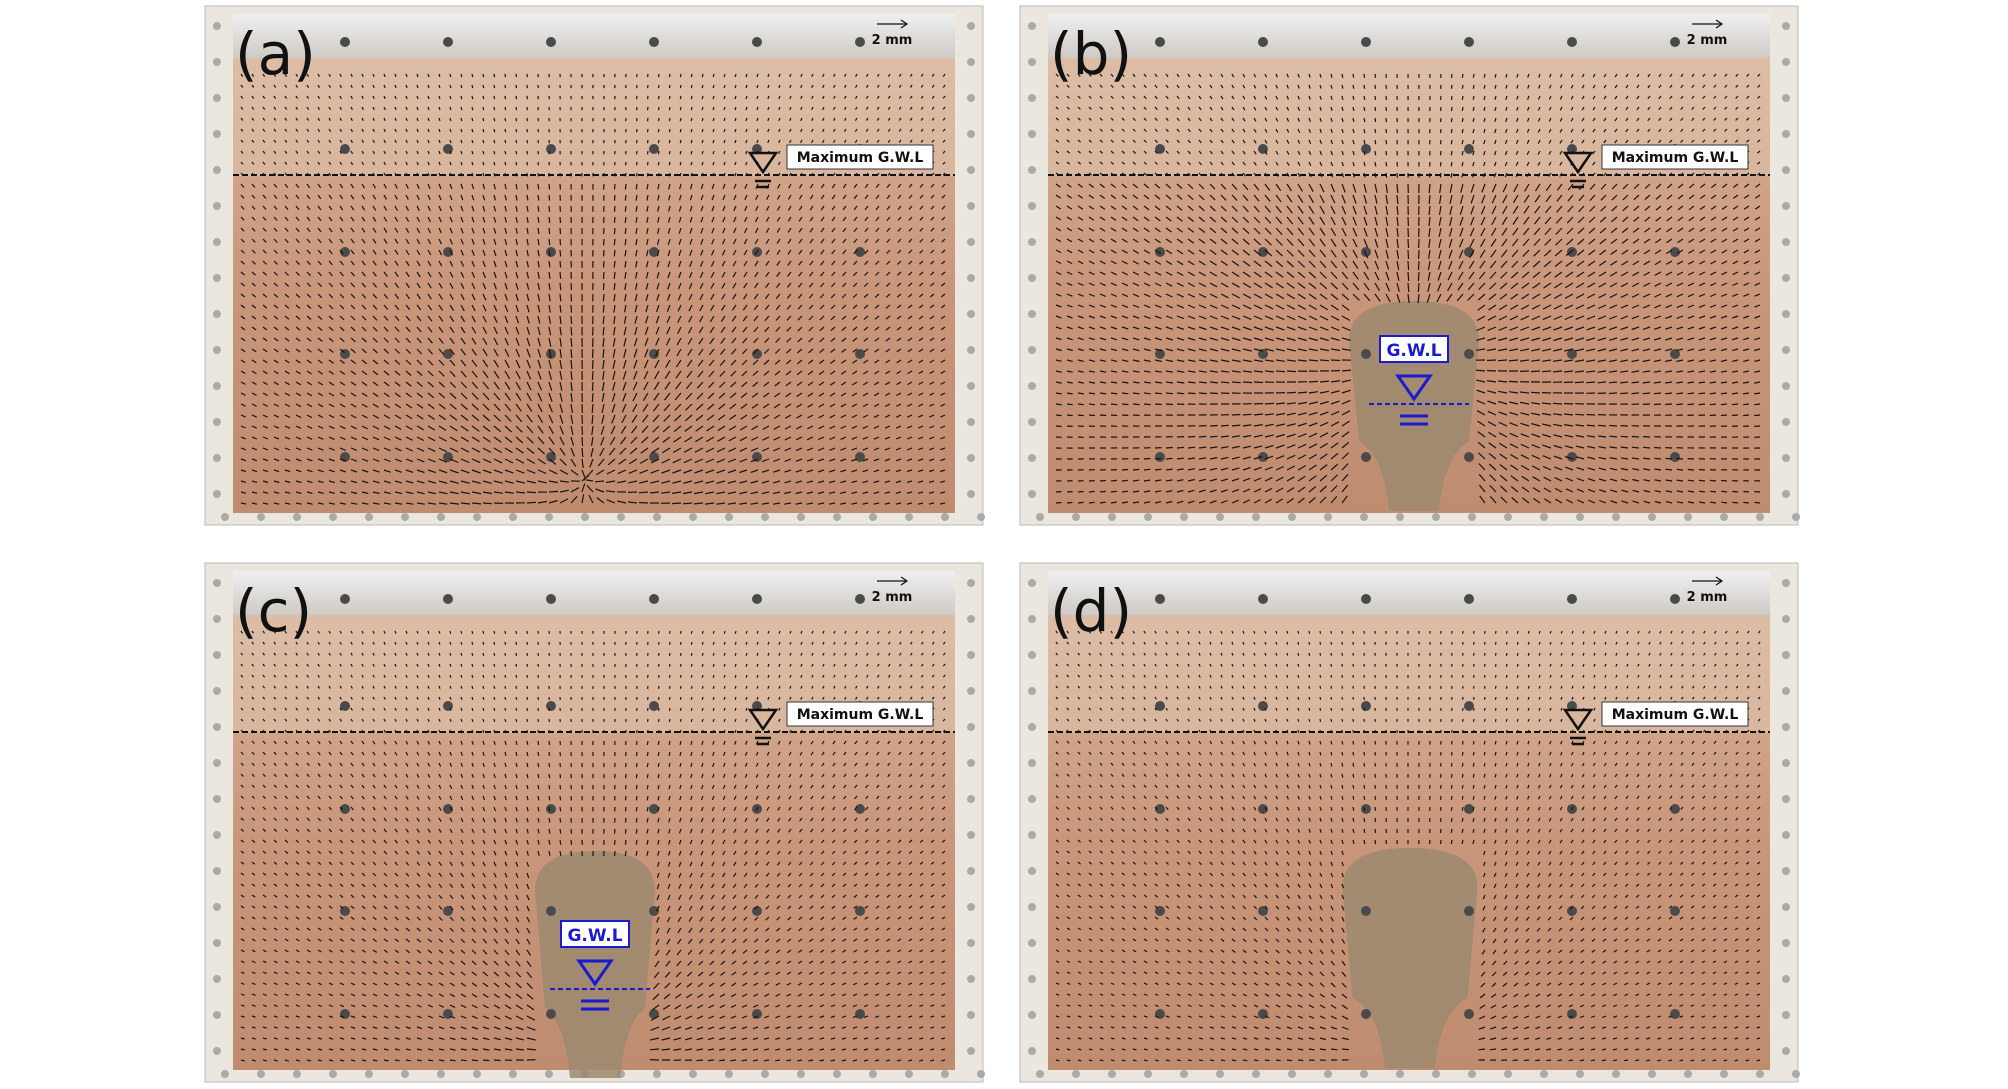 This screenshot has height=1089, width=2008. What do you see at coordinates (1408, 846) in the screenshot?
I see `velocity-vectors` at bounding box center [1408, 846].